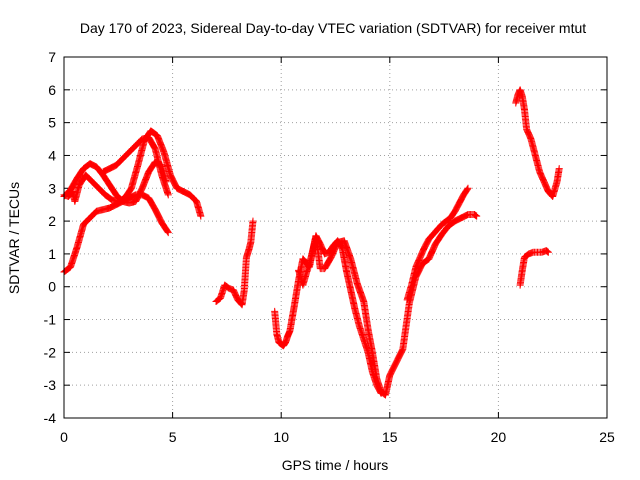  Describe the element at coordinates (173, 437) in the screenshot. I see `x-tick-label: 5` at that location.